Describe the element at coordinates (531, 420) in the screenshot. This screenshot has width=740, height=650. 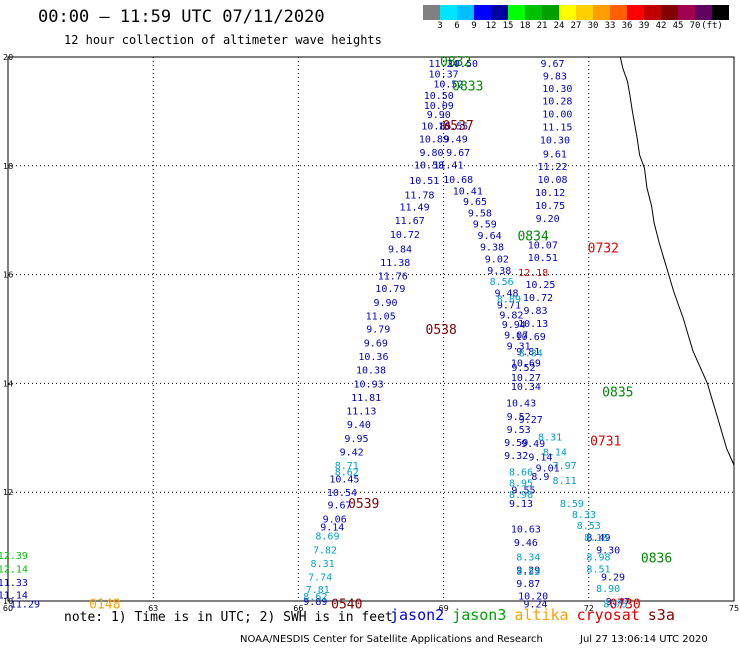
I see `wave-height-label: 9.27` at that location.